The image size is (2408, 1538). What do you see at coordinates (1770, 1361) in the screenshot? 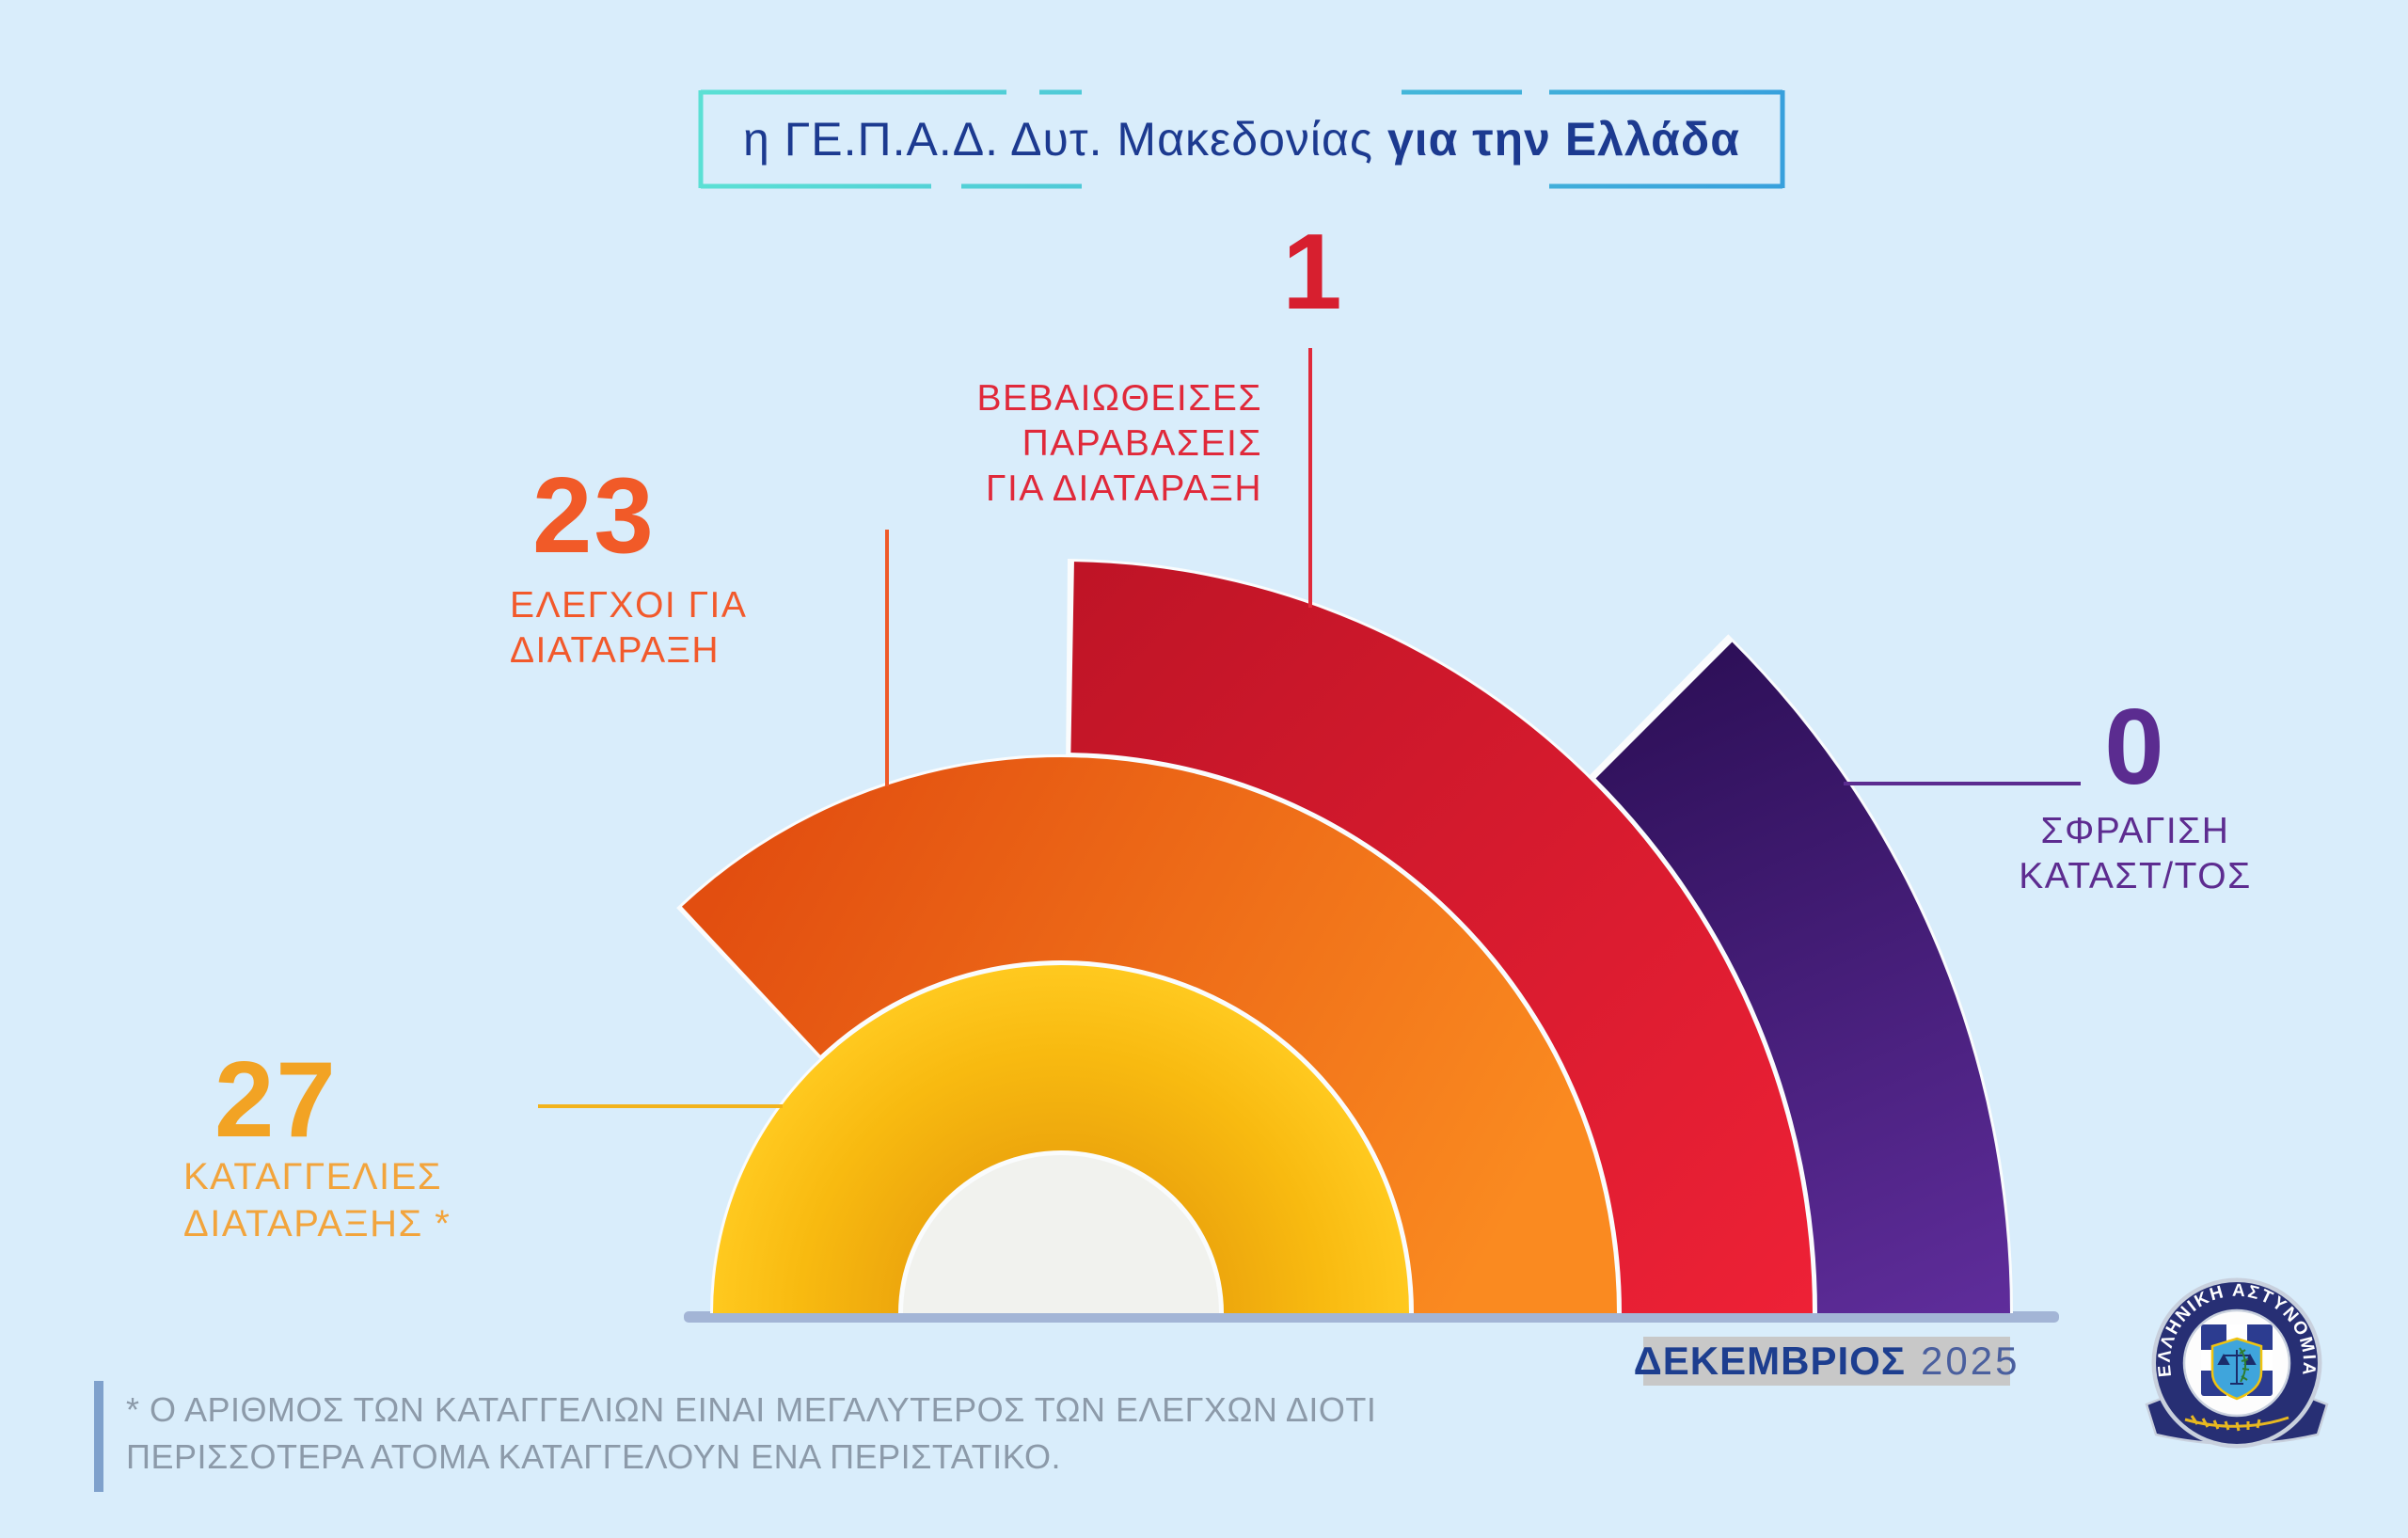
I see `date-month: ΔΕΚΕΜΒΡΙΟΣ` at bounding box center [1770, 1361].